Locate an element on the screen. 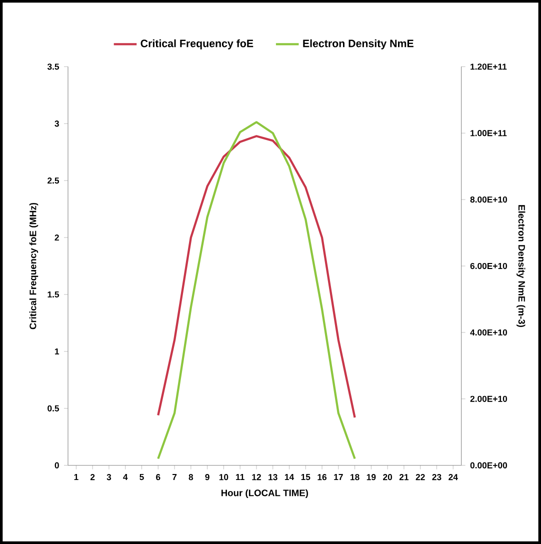 This screenshot has height=544, width=541. x-tick-label: 17 is located at coordinates (338, 477).